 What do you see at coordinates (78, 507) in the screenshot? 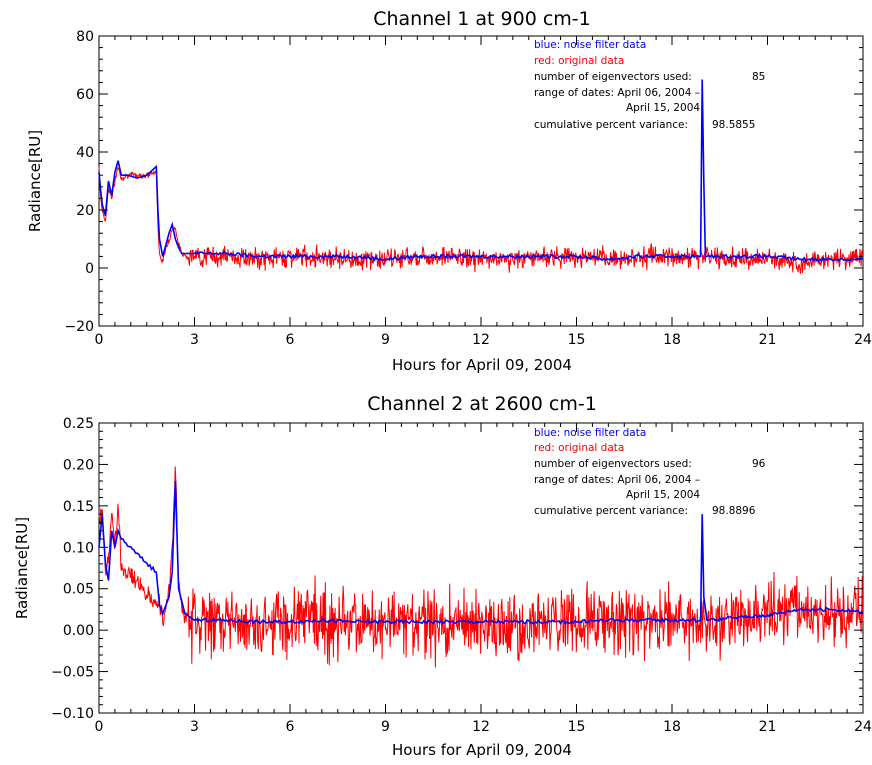
I see `y-tick-label: 0.15` at bounding box center [78, 507].